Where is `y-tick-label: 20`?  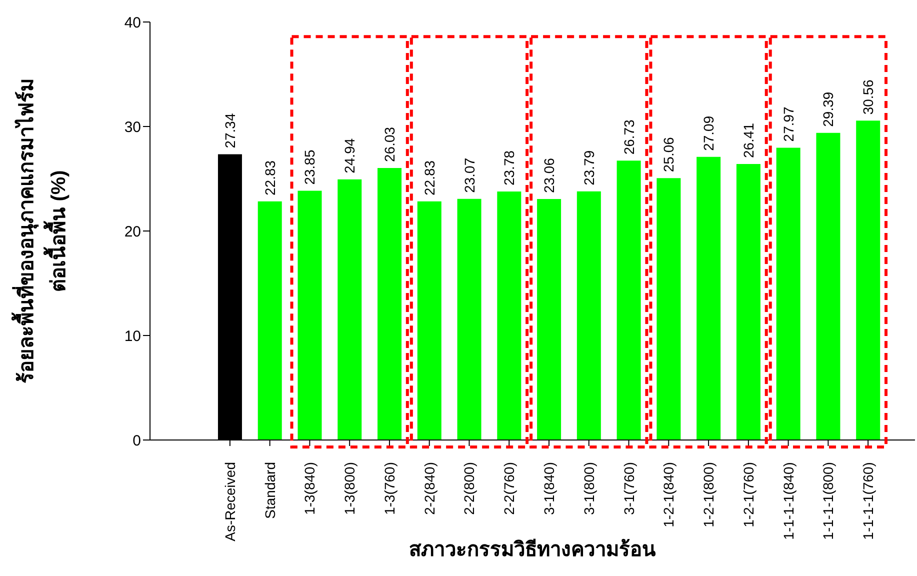 y-tick-label: 20 is located at coordinates (132, 231).